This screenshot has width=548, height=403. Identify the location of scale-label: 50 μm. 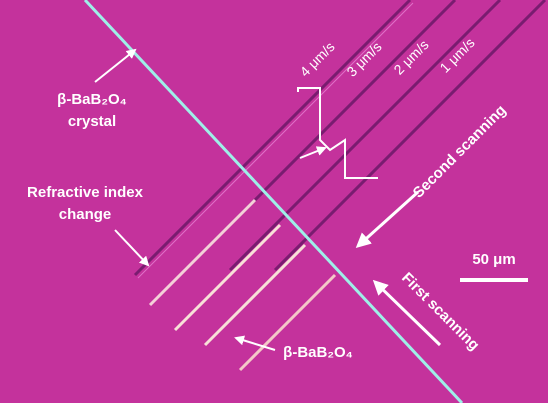
(493, 259).